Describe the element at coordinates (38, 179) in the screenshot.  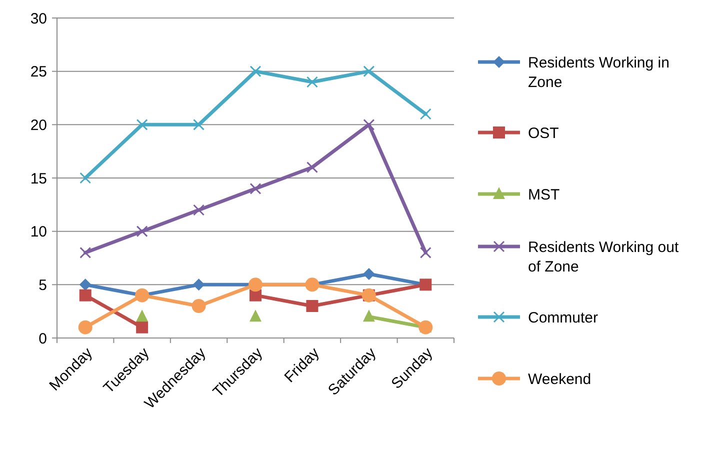
I see `y-tick-label: 15` at that location.